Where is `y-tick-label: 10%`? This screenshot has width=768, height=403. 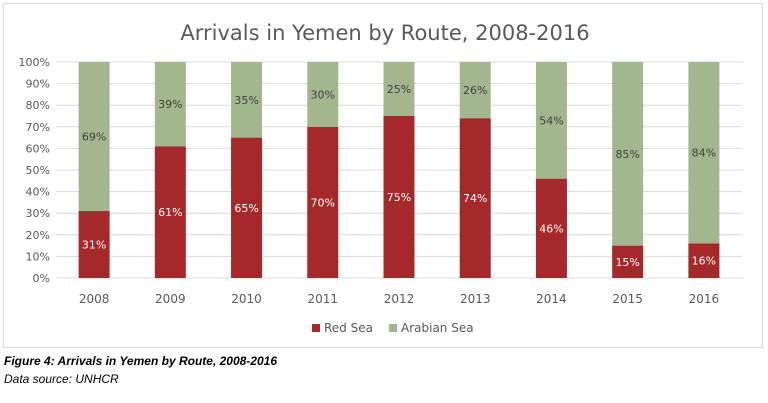
y-tick-label: 10% is located at coordinates (38, 256).